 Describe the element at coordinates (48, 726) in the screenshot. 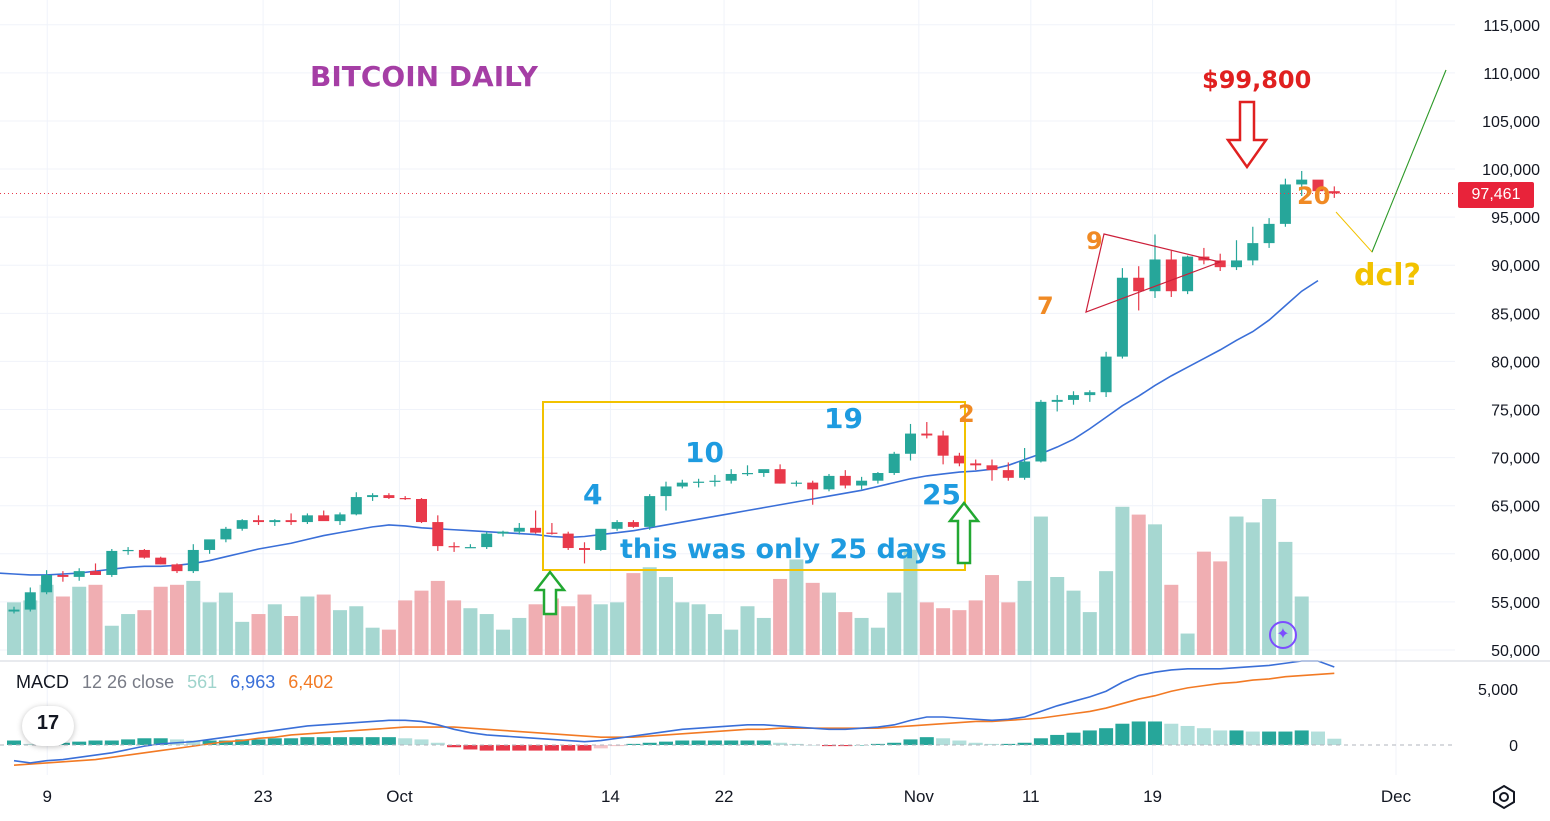

I see `tradingview-logo: 17` at that location.